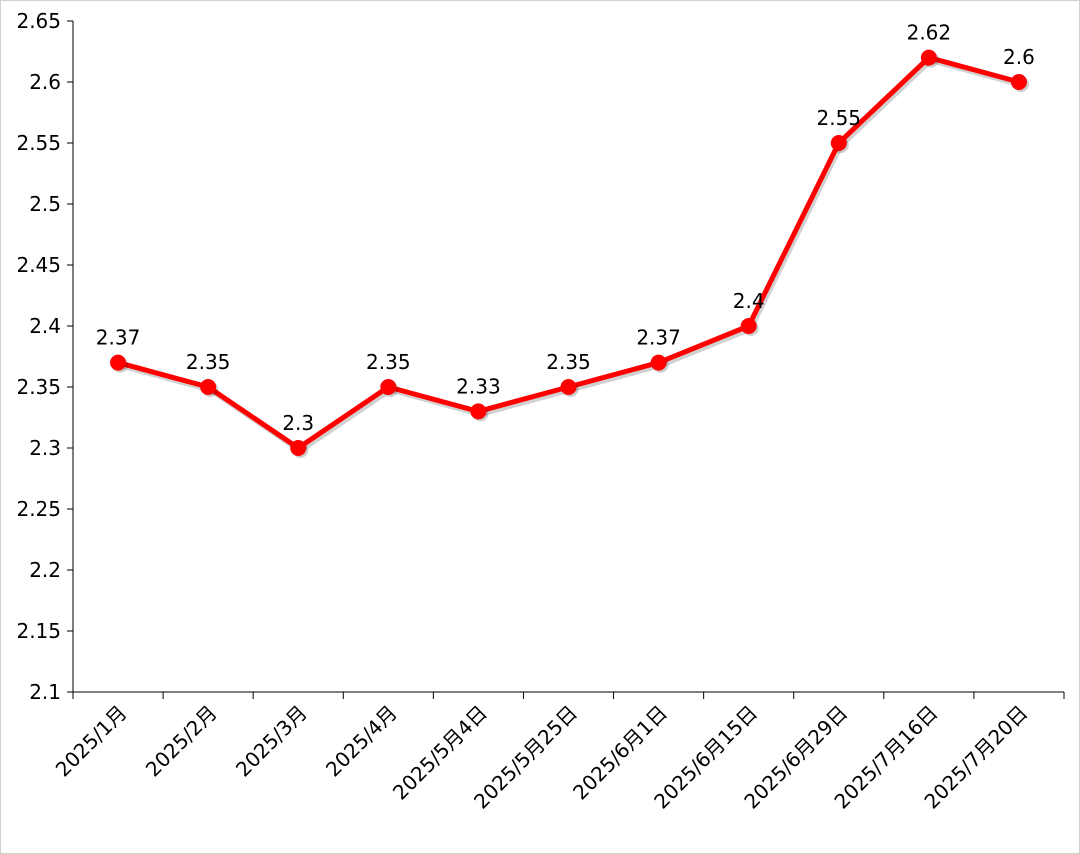 This screenshot has width=1080, height=854. I want to click on data-label: 2.4, so click(749, 301).